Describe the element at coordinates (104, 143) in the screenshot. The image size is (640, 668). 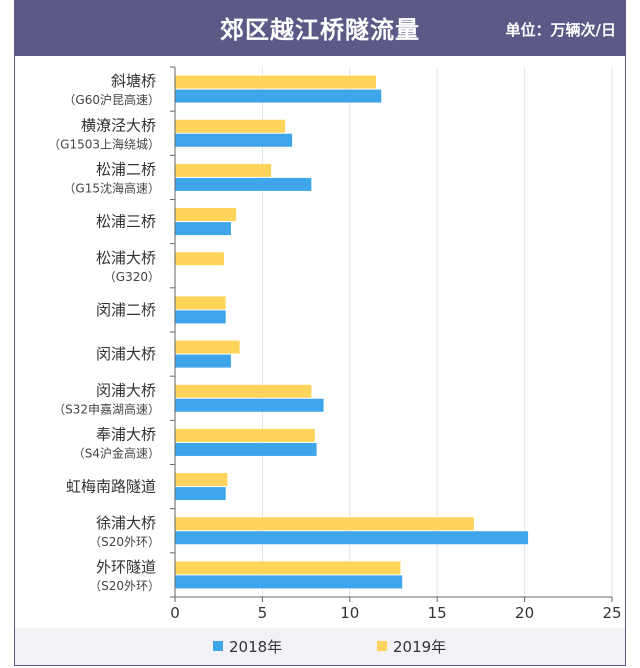
I see `category-sublabel: （G1503上海绕城）` at that location.